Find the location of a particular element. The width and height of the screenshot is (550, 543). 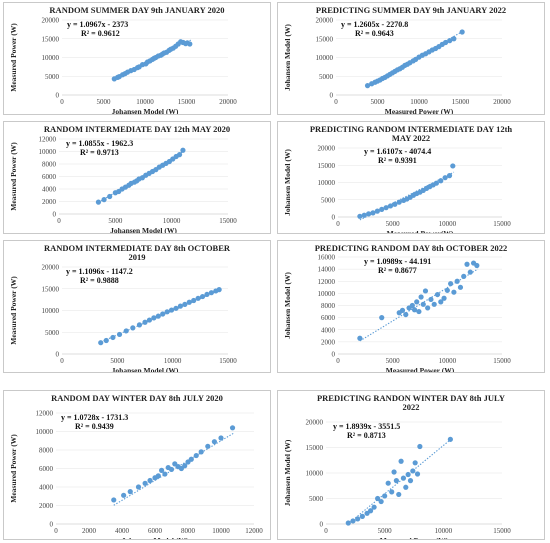

x-tick-label: 4000 is located at coordinates (122, 531).